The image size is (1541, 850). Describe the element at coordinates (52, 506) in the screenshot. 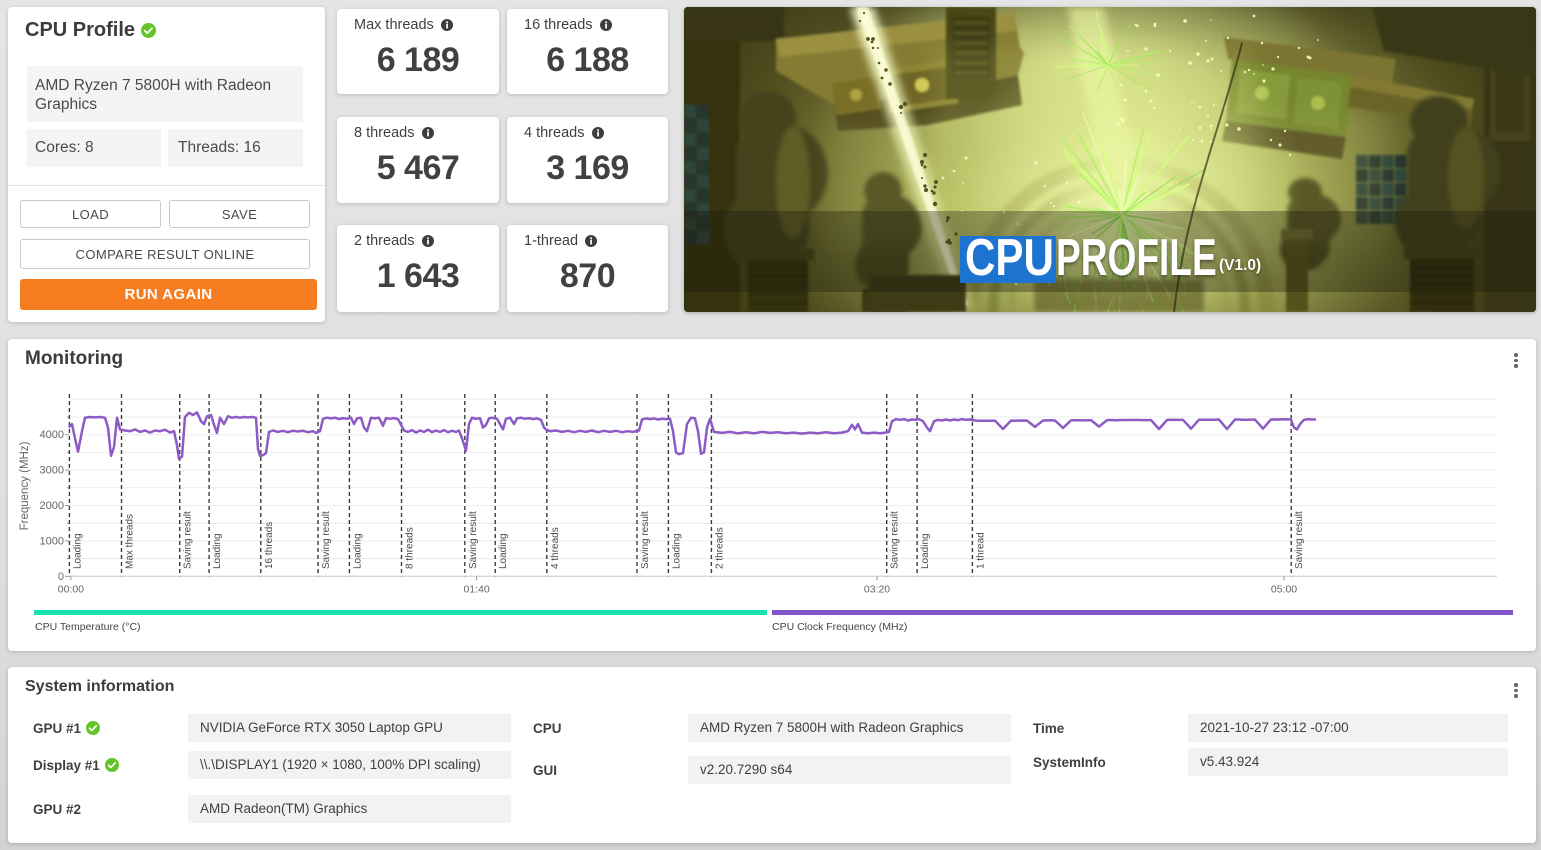

I see `svg-text: 2000` at that location.